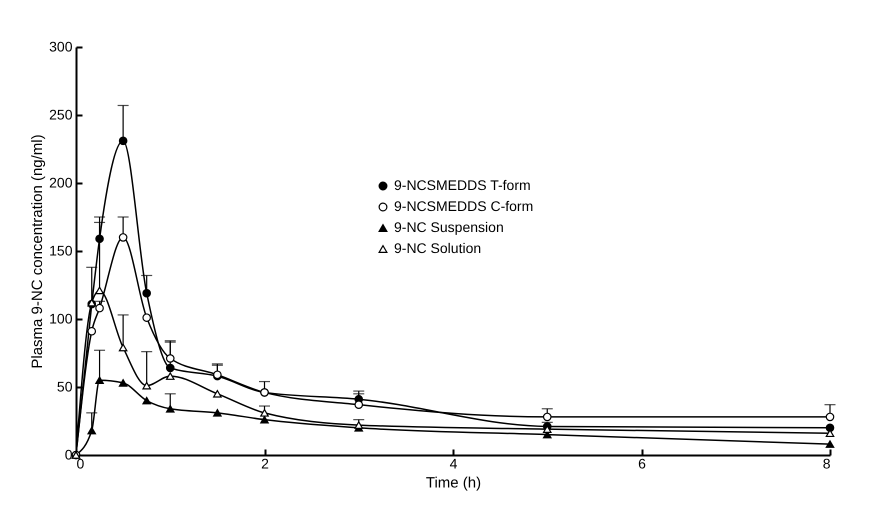 Image resolution: width=883 pixels, height=512 pixels. What do you see at coordinates (438, 248) in the screenshot?
I see `legend-label: 9-NC Solution` at bounding box center [438, 248].